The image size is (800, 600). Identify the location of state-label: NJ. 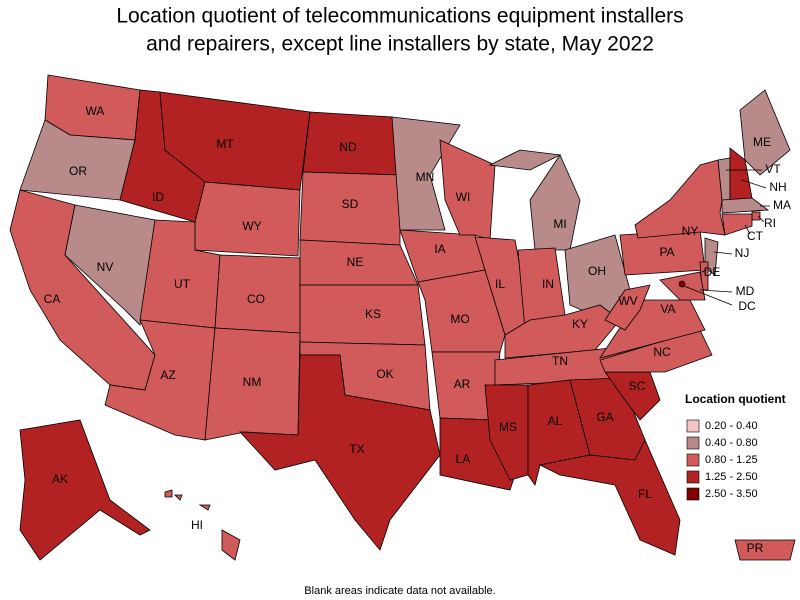
(742, 253).